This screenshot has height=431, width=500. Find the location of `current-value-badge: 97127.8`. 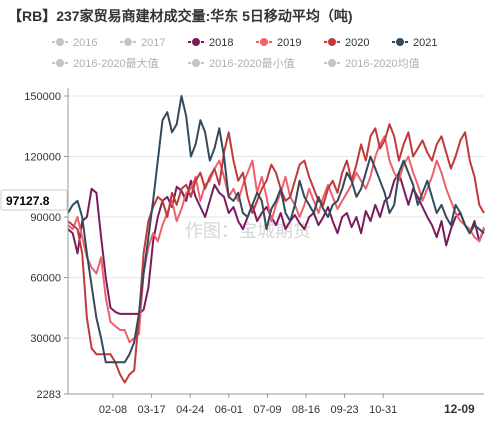

current-value-badge: 97127.8 is located at coordinates (34, 200).